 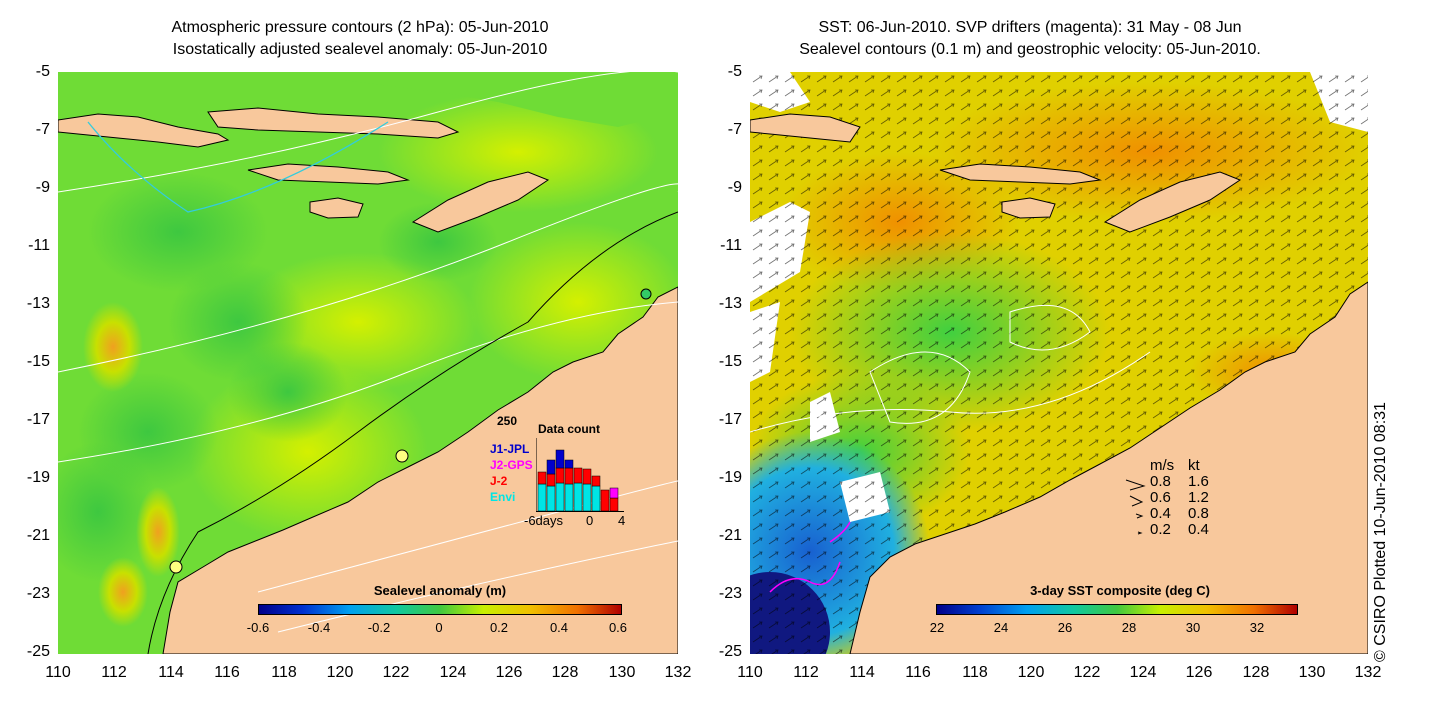 I want to click on inset-top-value: 250, so click(x=507, y=421).